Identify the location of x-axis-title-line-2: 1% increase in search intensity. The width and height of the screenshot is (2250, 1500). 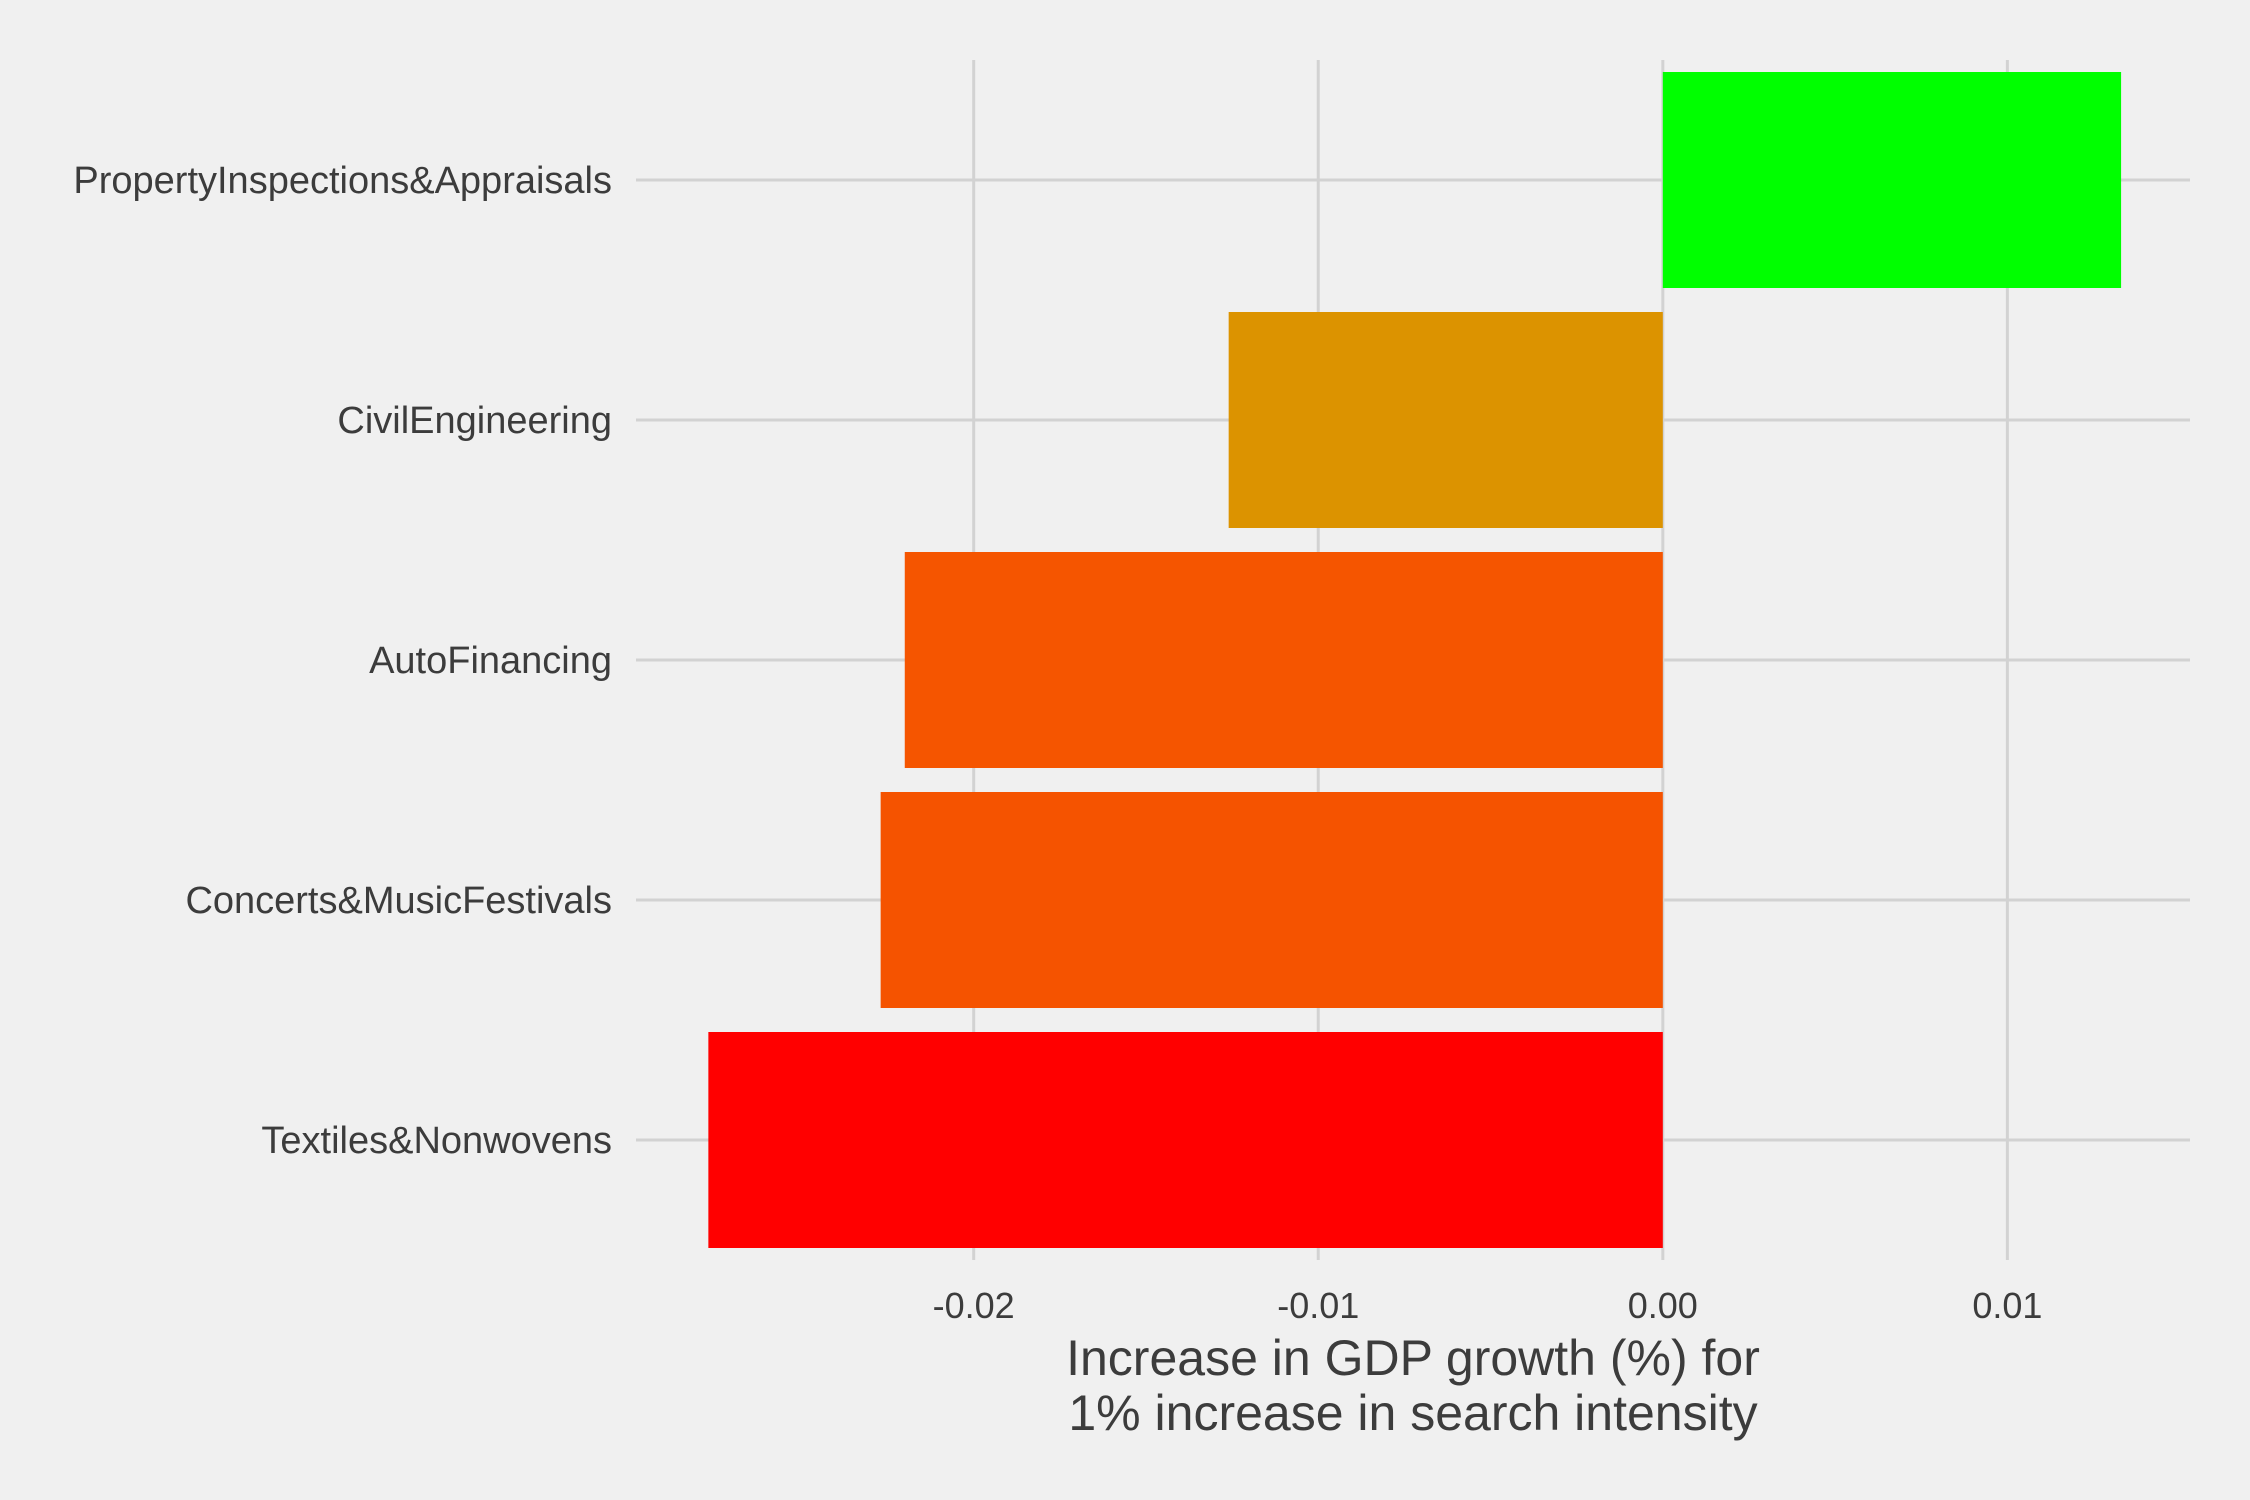
(1412, 1413).